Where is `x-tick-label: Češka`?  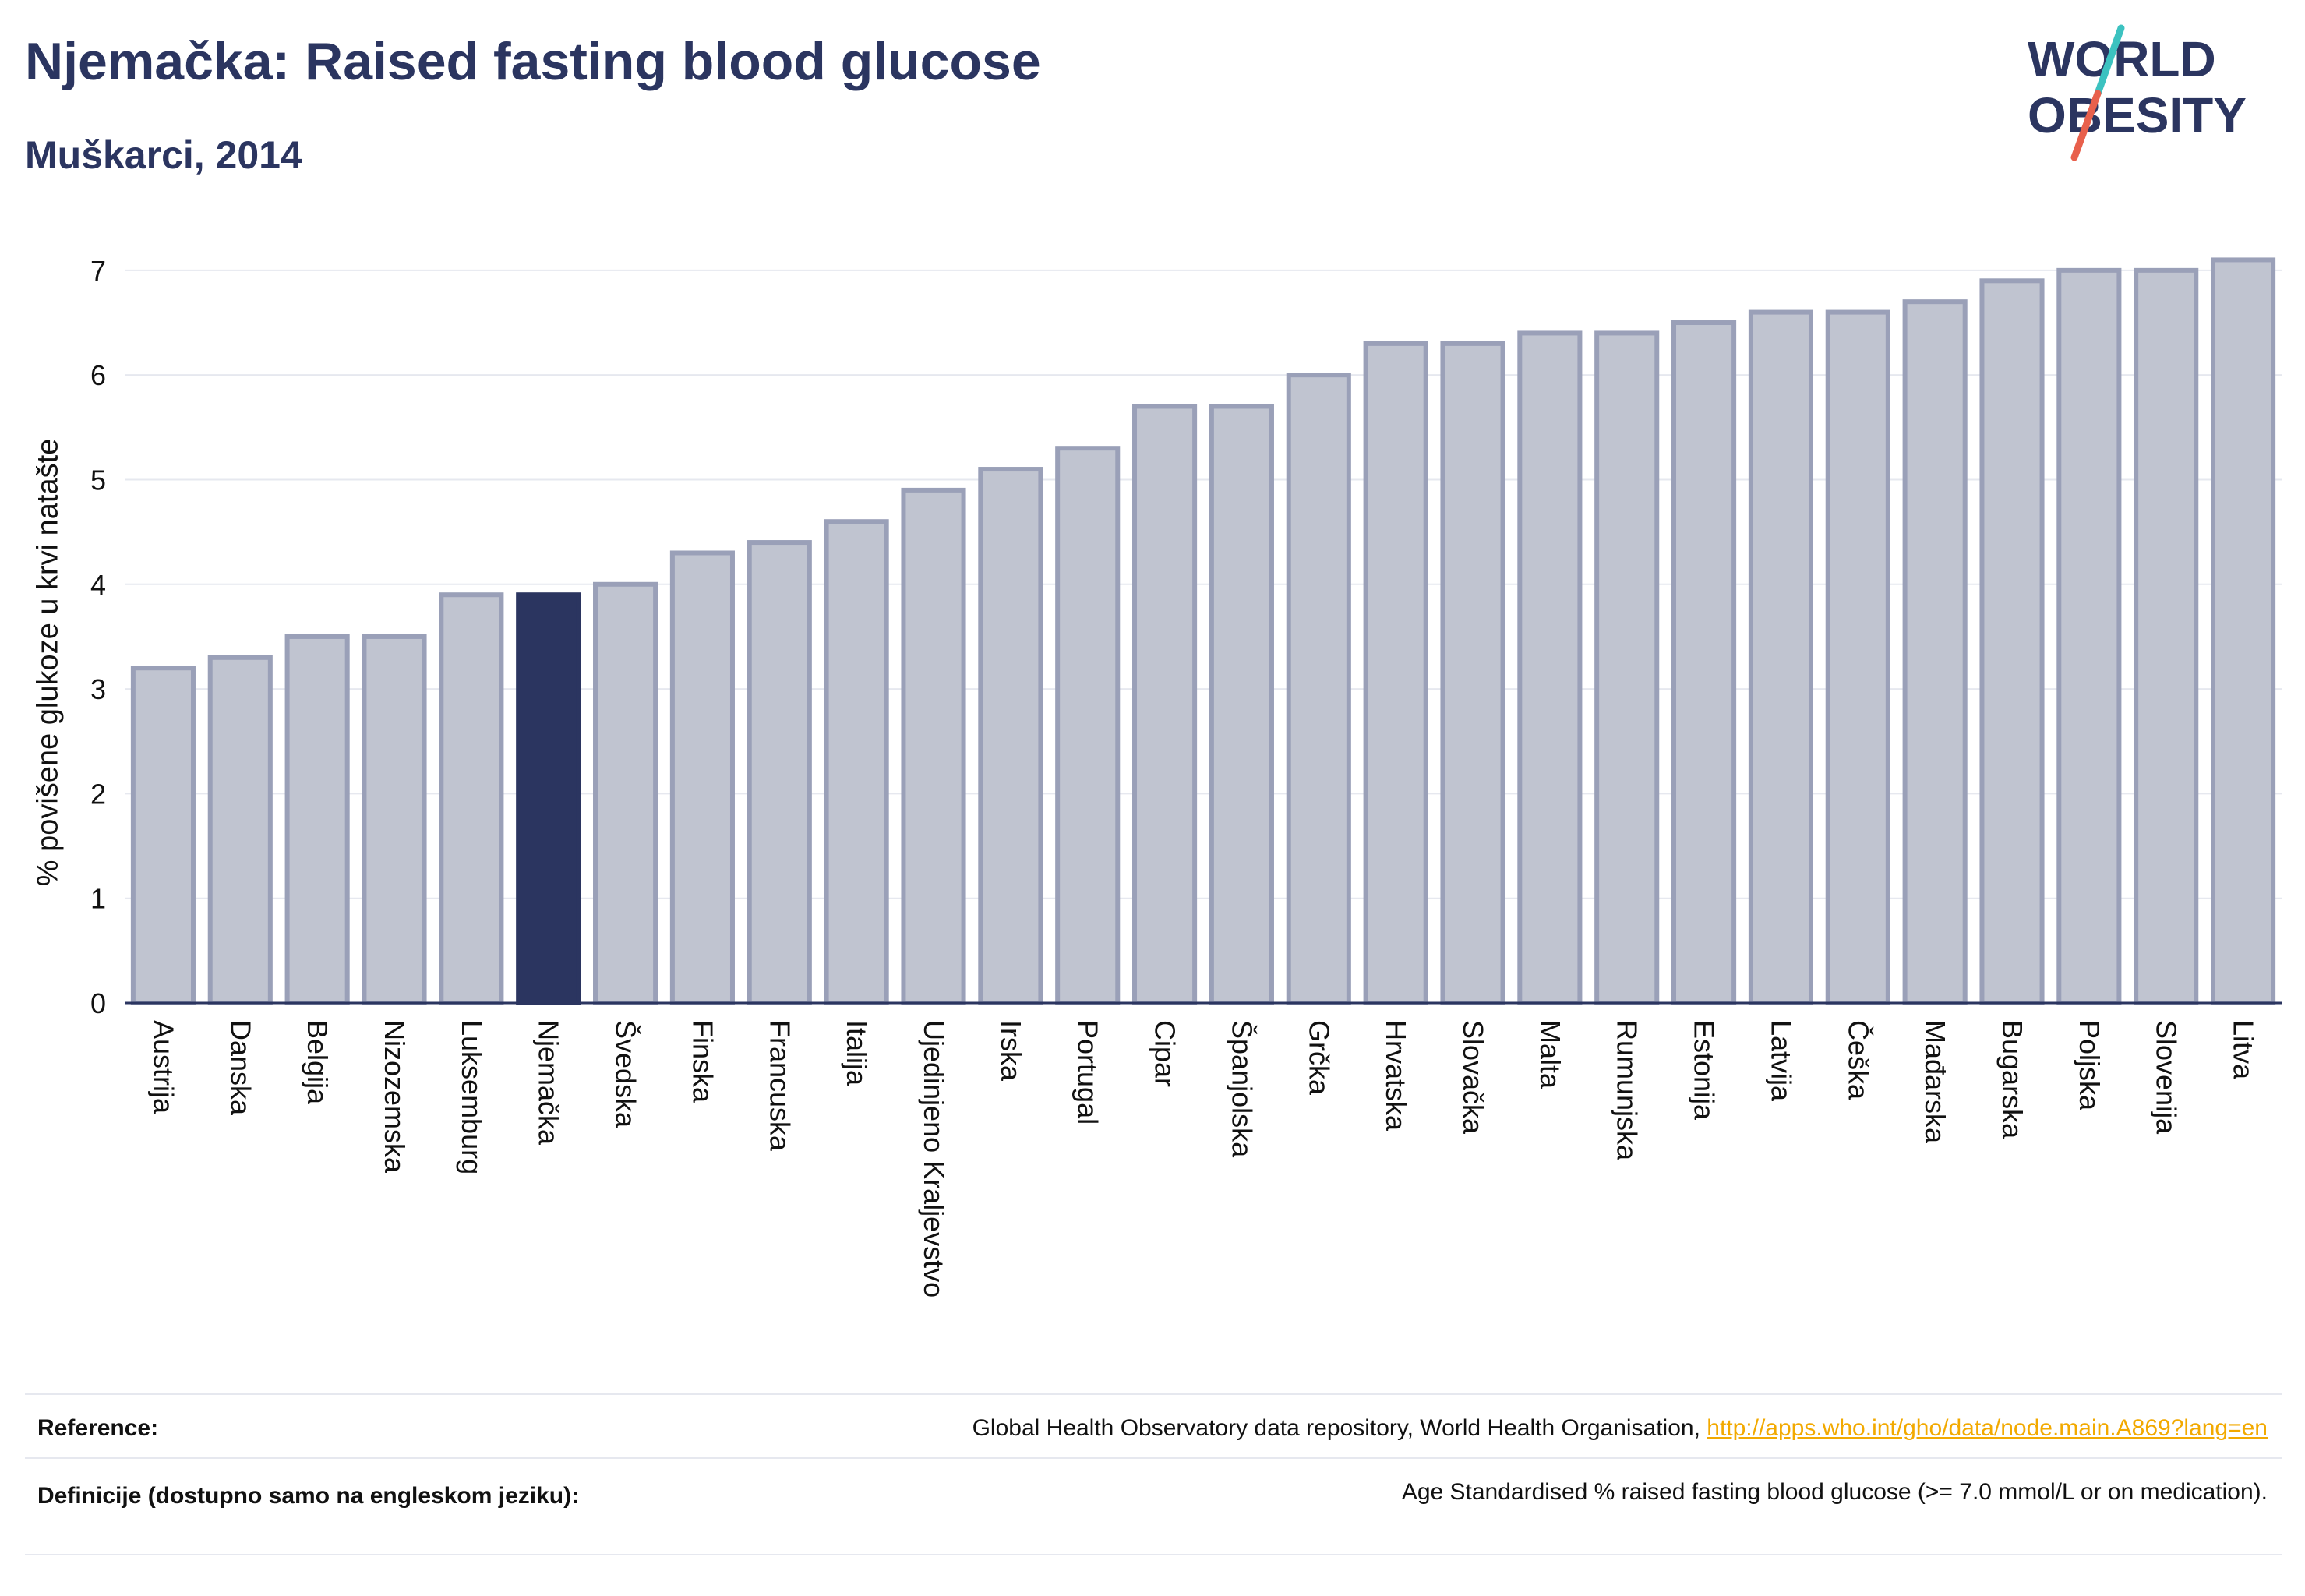
x-tick-label: Češka is located at coordinates (1858, 1060).